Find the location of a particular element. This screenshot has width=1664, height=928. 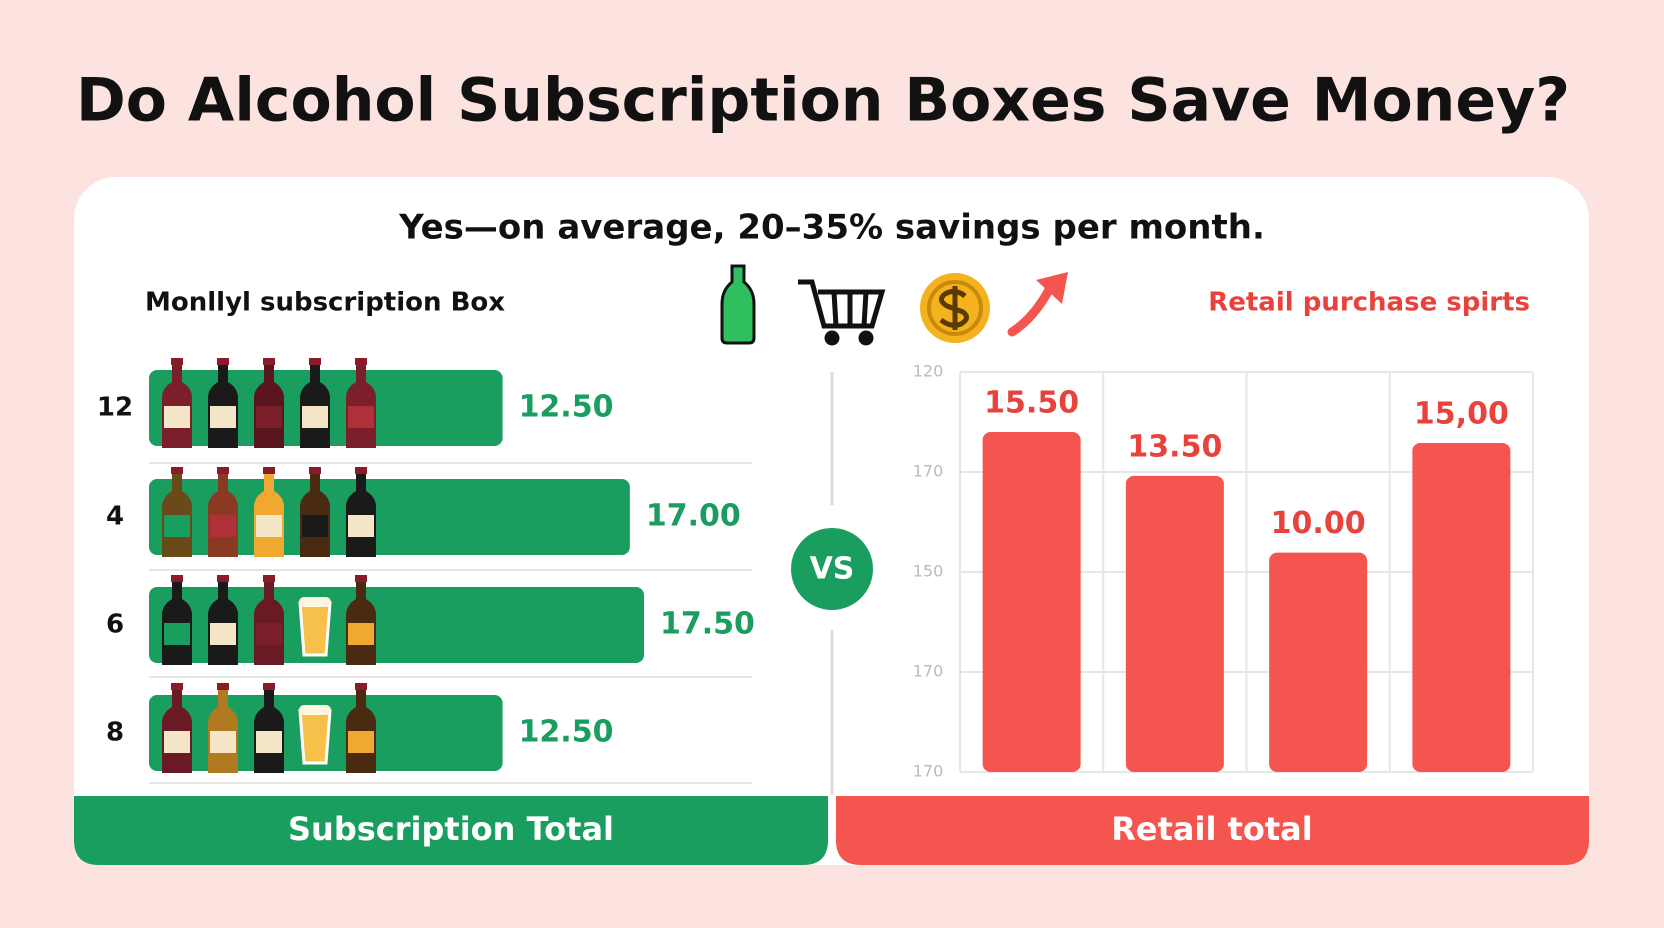

value-label: 10.00 is located at coordinates (1318, 523).